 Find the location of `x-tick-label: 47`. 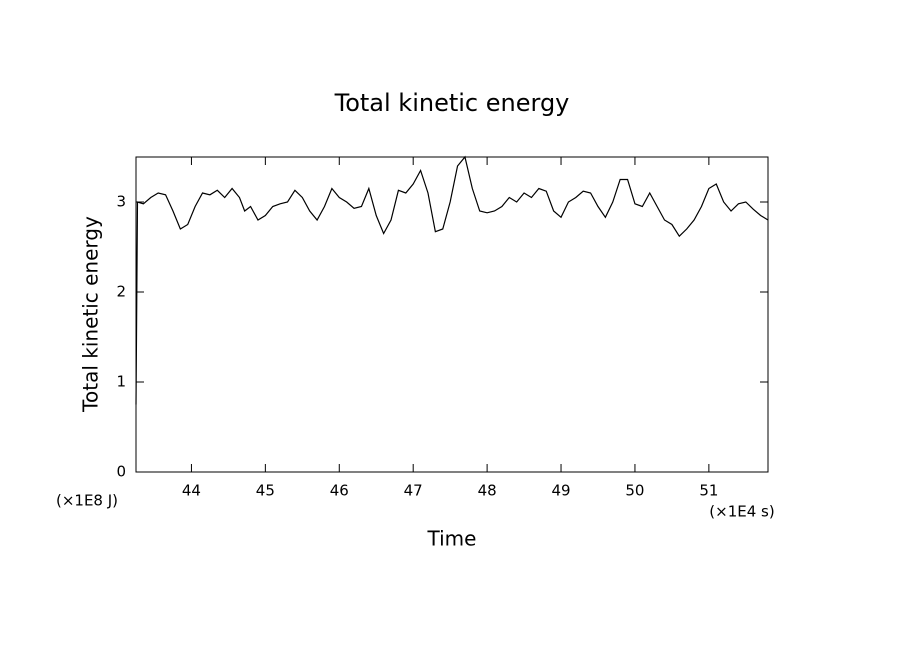

x-tick-label: 47 is located at coordinates (413, 491).